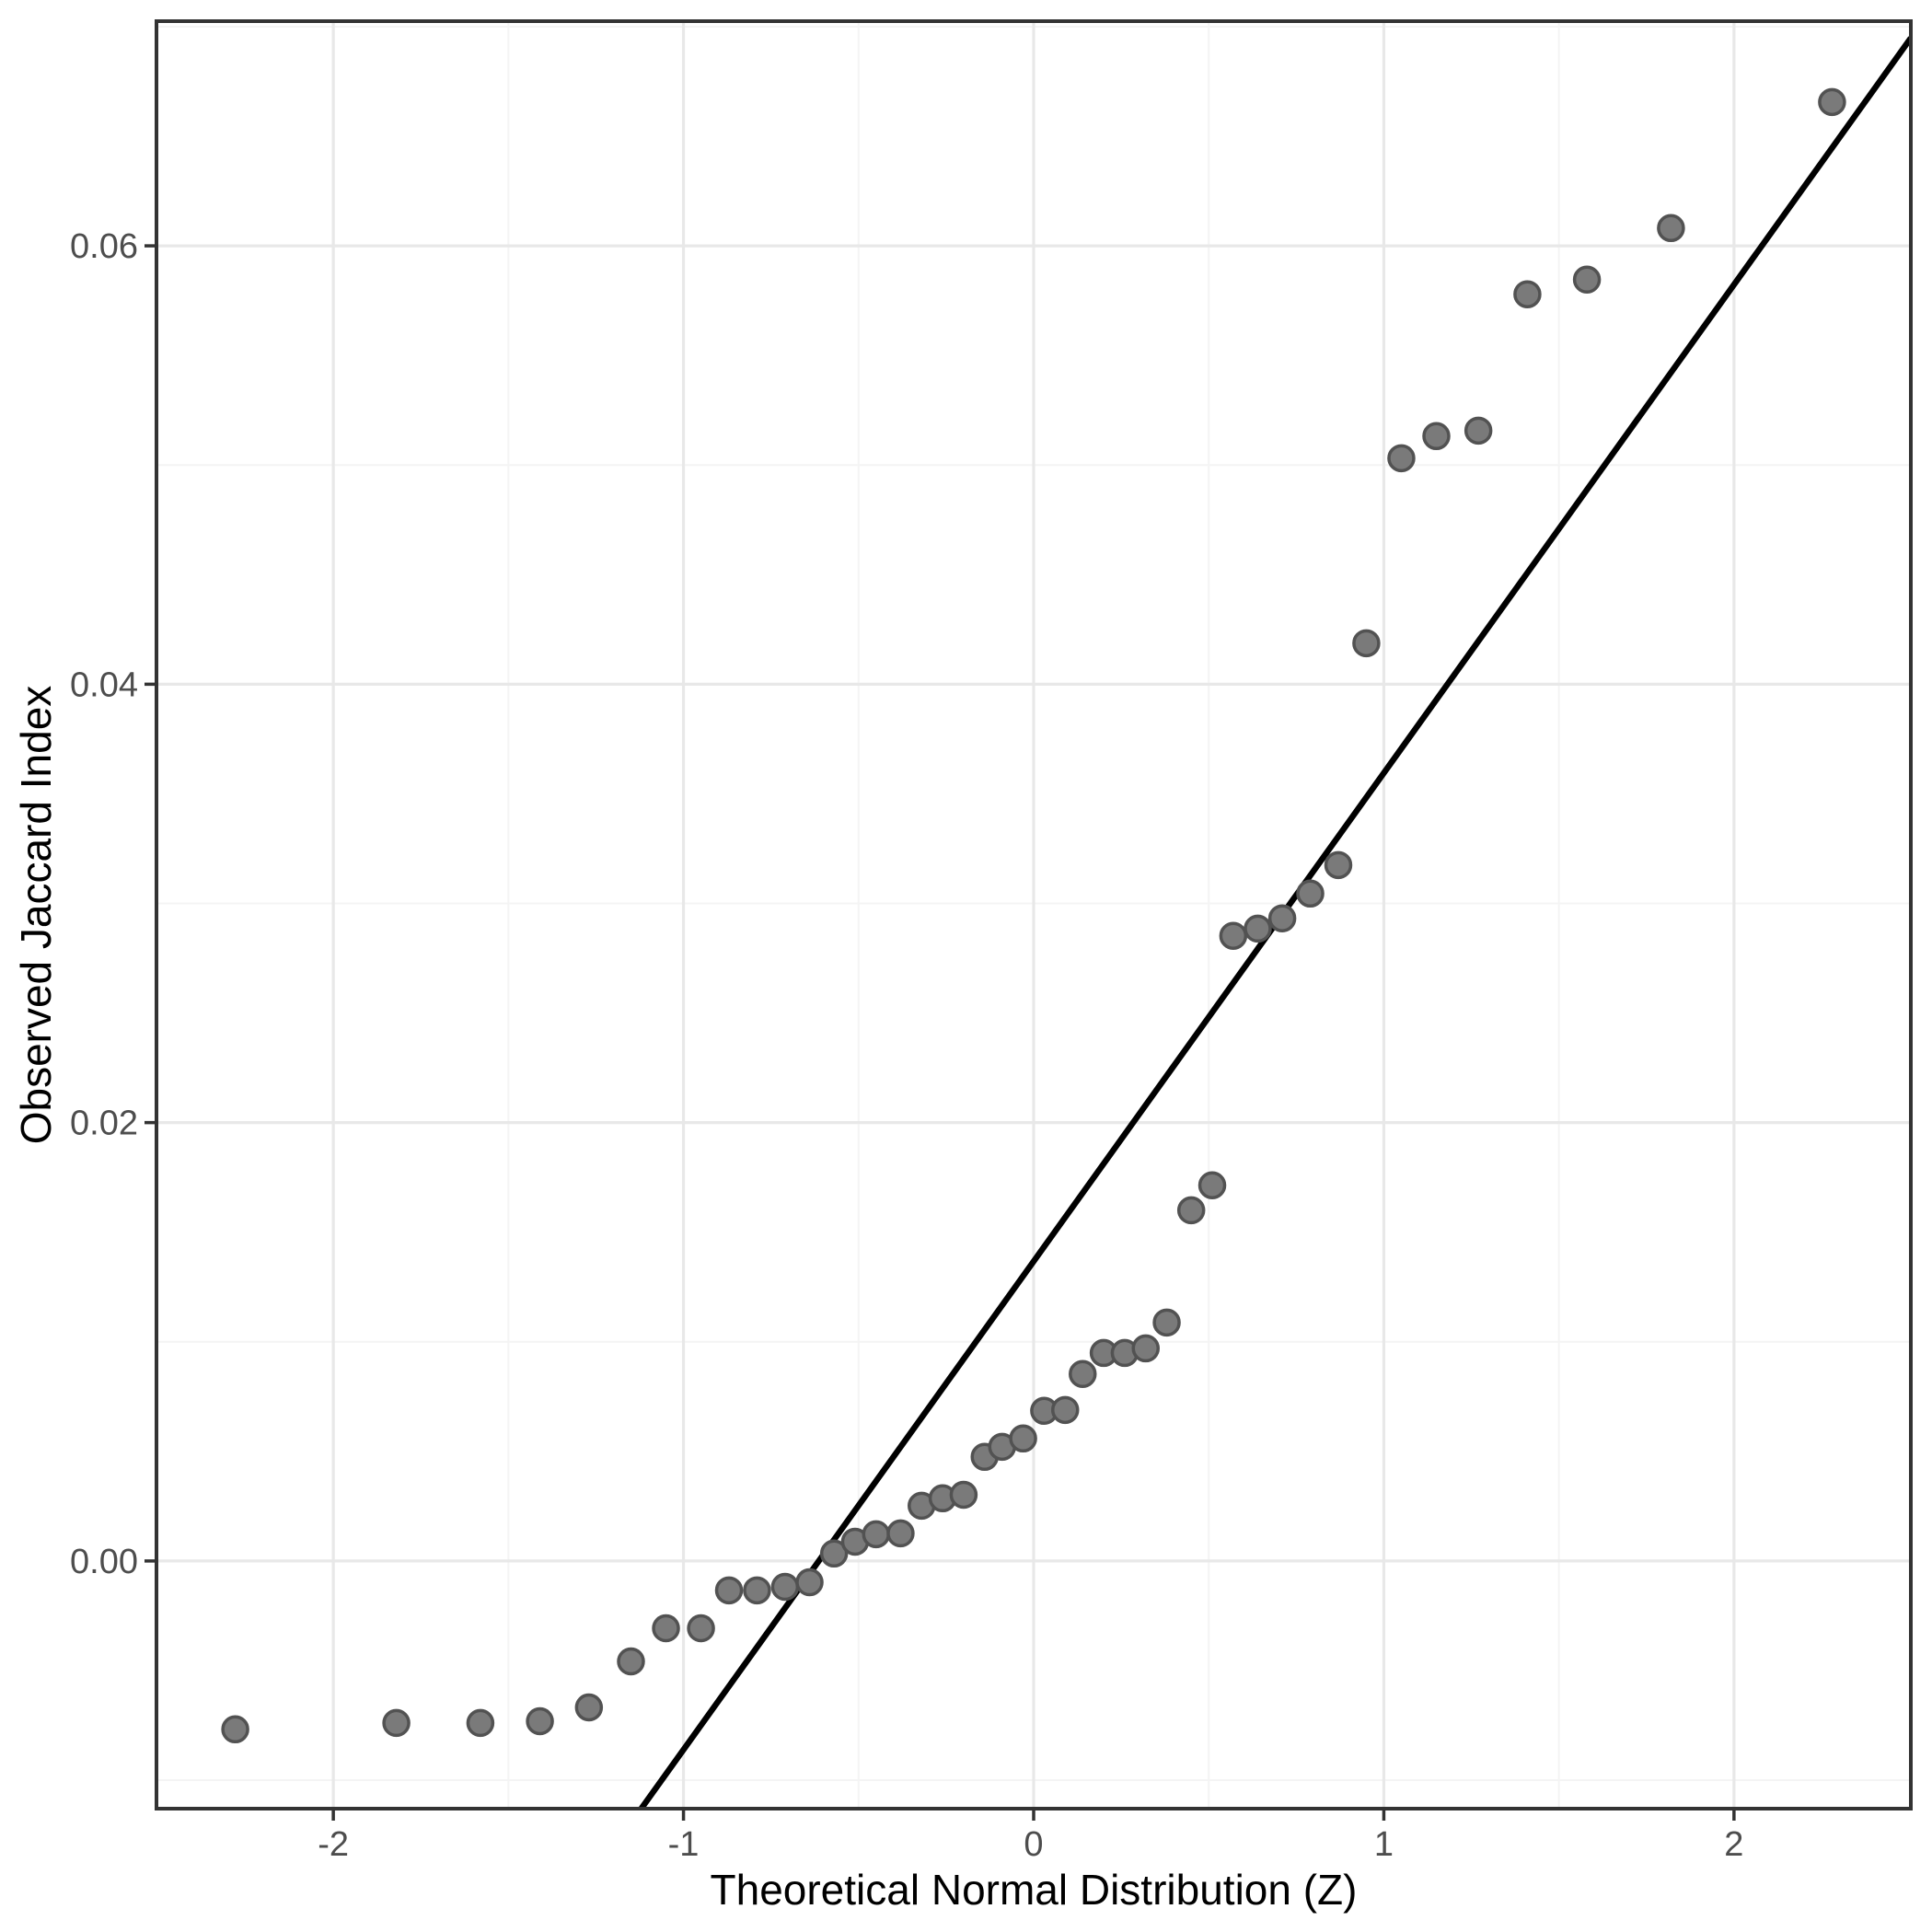 This screenshot has height=1932, width=1932. I want to click on x-tick-label: -2, so click(333, 1845).